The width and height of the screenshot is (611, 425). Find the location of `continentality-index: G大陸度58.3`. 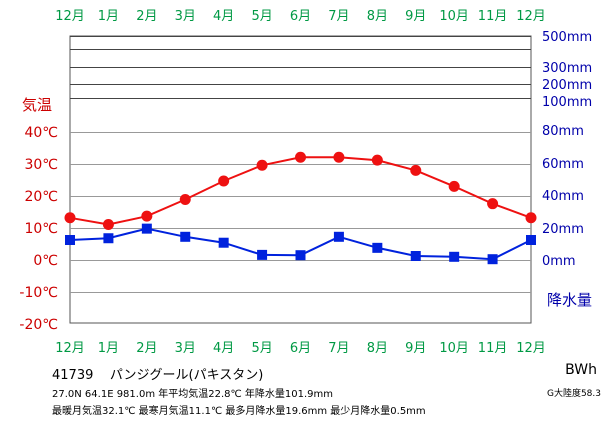

continentality-index: G大陸度58.3 is located at coordinates (573, 394).